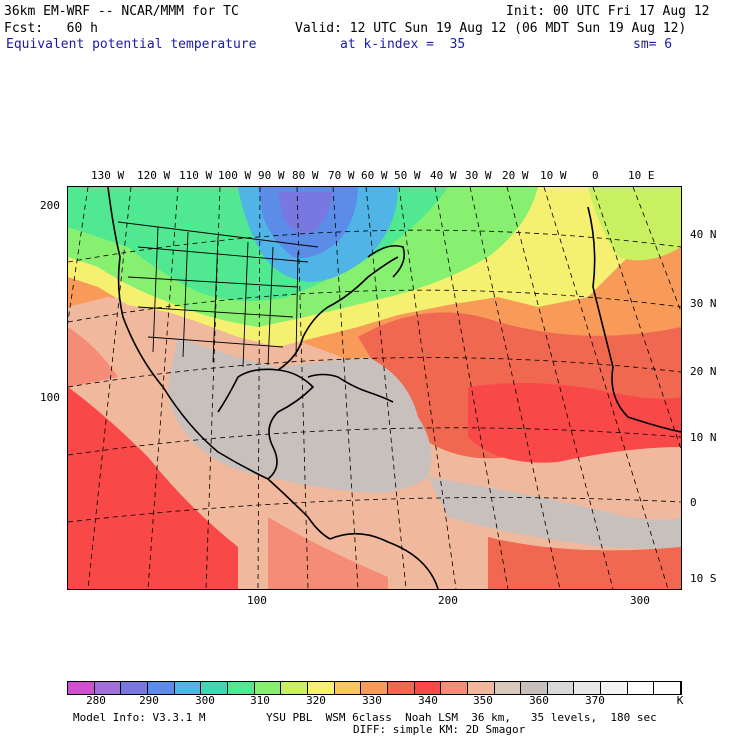 The image size is (740, 740). Describe the element at coordinates (584, 563) in the screenshot. I see `south-atlantic-red` at that location.